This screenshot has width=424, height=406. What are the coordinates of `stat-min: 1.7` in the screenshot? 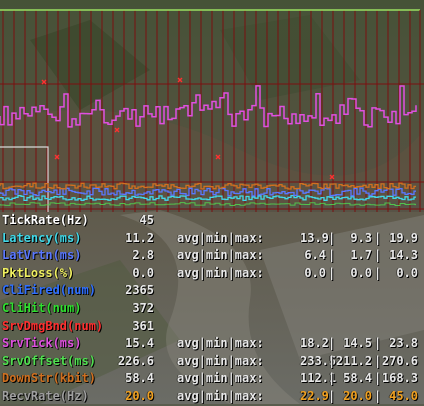 It's located at (361, 255).